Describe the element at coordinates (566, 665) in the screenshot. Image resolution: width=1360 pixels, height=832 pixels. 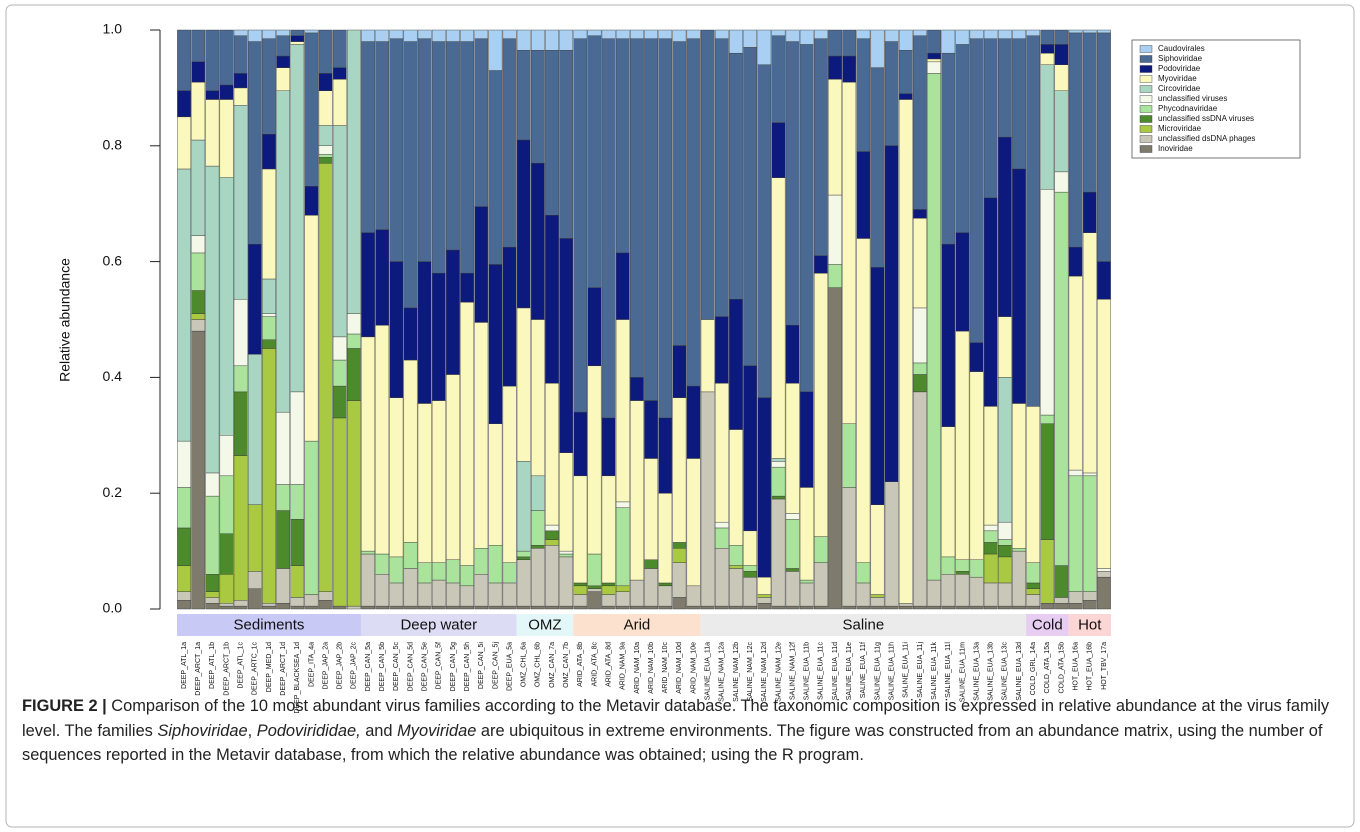
I see `x-tick-label: OMZ_CAN_7b` at that location.